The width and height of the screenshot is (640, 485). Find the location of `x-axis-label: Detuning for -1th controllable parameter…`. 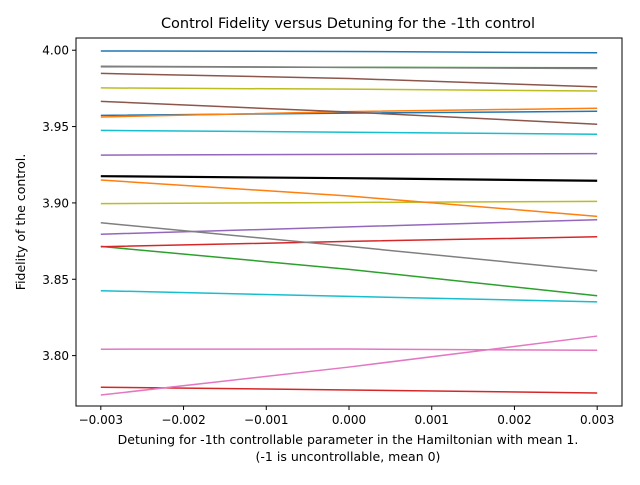

x-axis-label: Detuning for -1th controllable parameter… is located at coordinates (348, 439).